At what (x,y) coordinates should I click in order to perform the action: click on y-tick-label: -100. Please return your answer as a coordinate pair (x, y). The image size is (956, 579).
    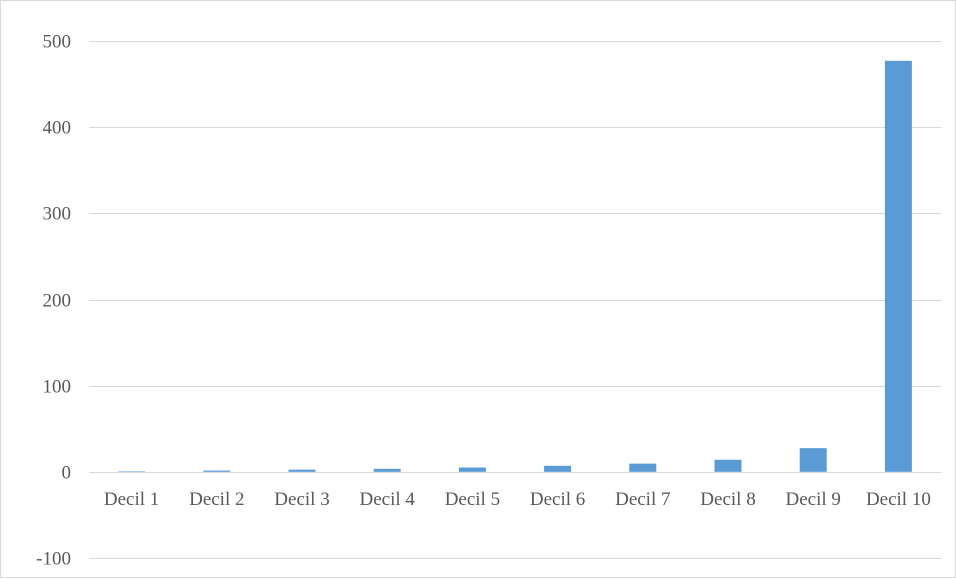
    Looking at the image, I should click on (53, 559).